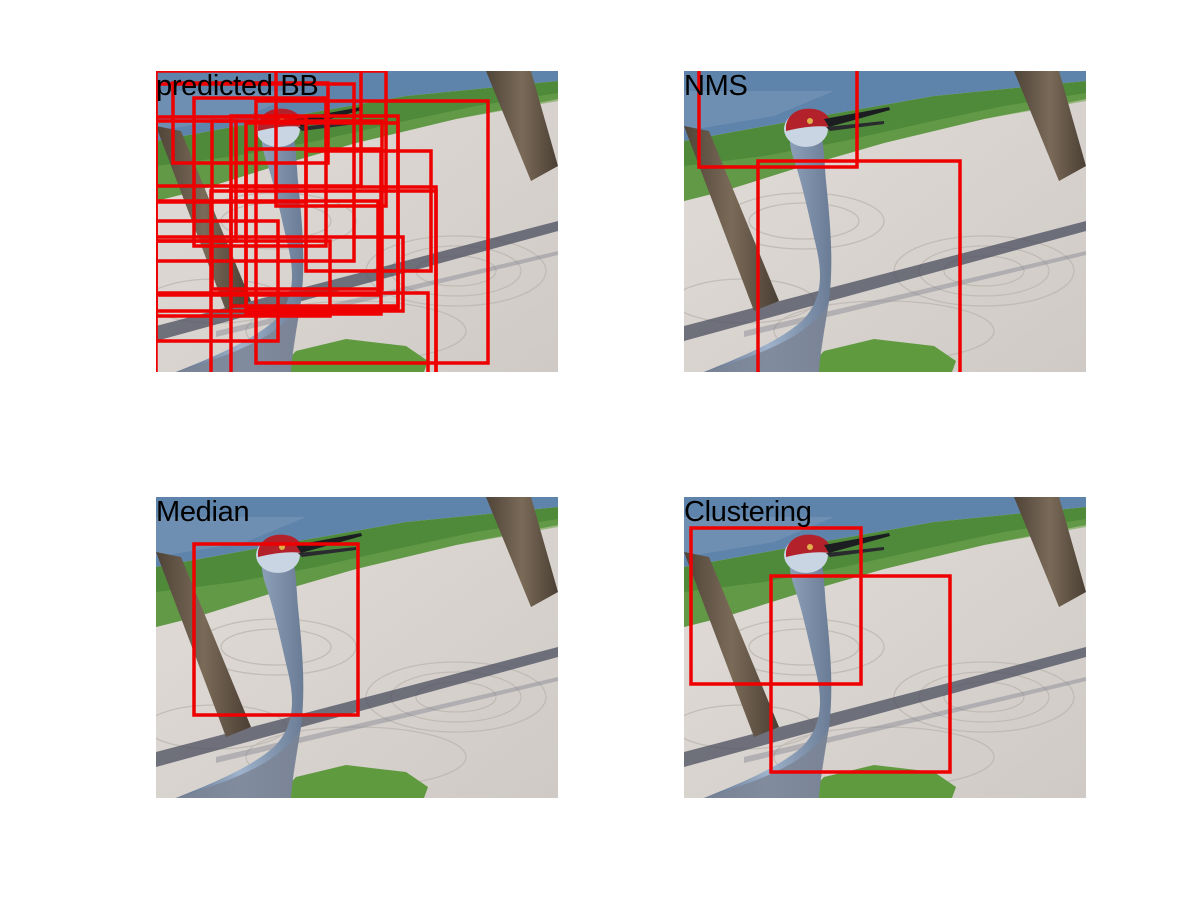 The height and width of the screenshot is (900, 1200). What do you see at coordinates (203, 512) in the screenshot?
I see `panel-title: Median` at bounding box center [203, 512].